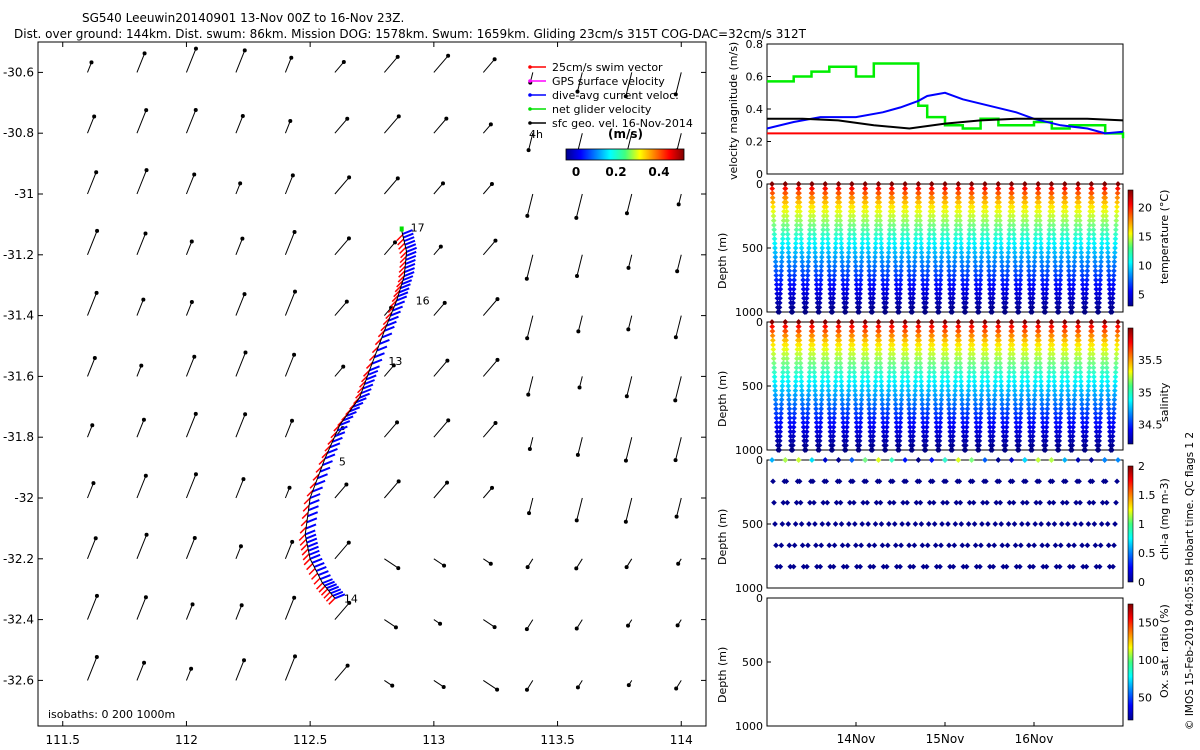 The height and width of the screenshot is (750, 1200). What do you see at coordinates (733, 111) in the screenshot?
I see `velocity-ylabel: velocity magnitude (m/s)` at bounding box center [733, 111].